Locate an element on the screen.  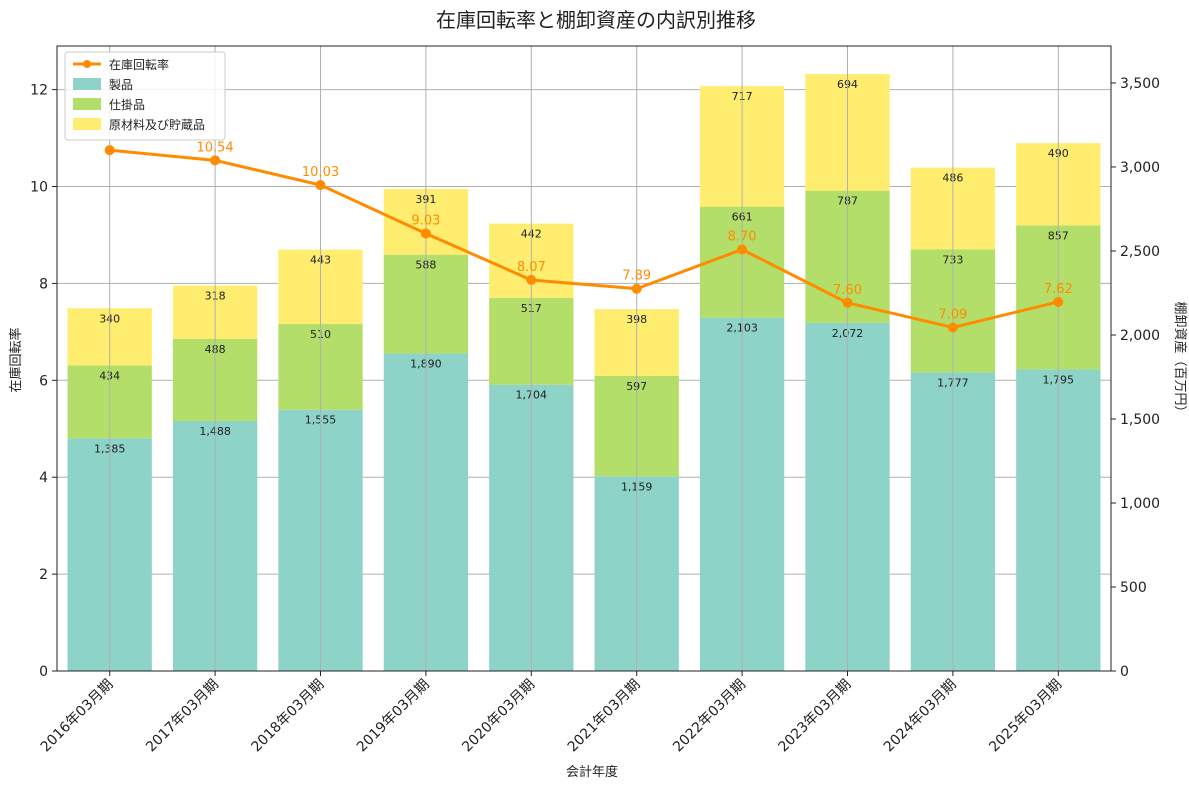
y-right-tick-label: 1,500 is located at coordinates (1140, 420).